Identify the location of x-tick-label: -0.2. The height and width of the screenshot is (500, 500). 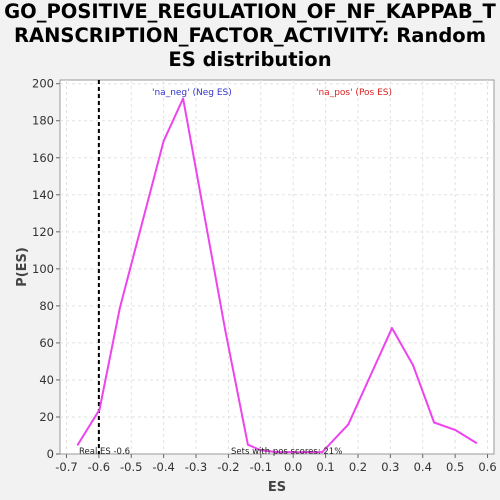
(228, 467).